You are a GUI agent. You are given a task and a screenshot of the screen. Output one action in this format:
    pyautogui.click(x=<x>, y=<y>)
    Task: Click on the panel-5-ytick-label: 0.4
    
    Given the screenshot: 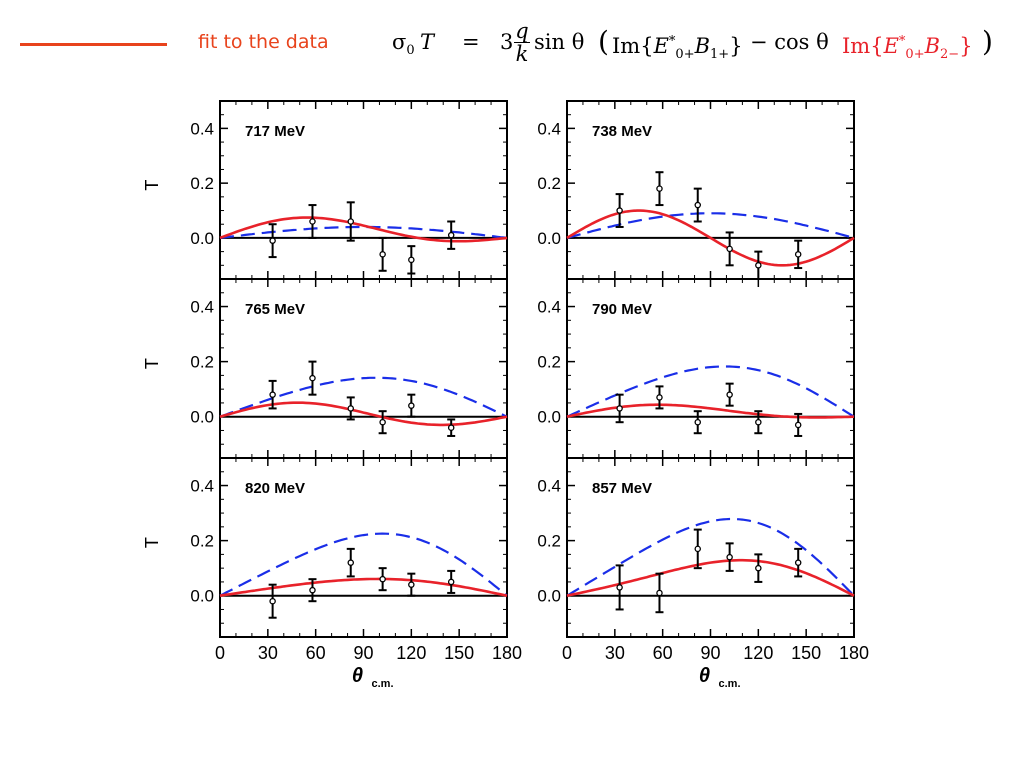 What is the action you would take?
    pyautogui.click(x=202, y=486)
    